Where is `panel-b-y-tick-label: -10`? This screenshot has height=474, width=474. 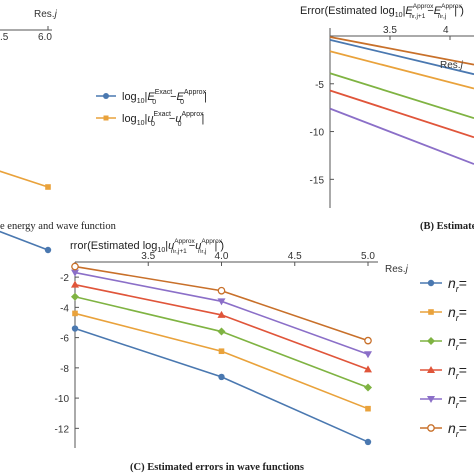
panel-b-y-tick-label: -10 is located at coordinates (317, 133).